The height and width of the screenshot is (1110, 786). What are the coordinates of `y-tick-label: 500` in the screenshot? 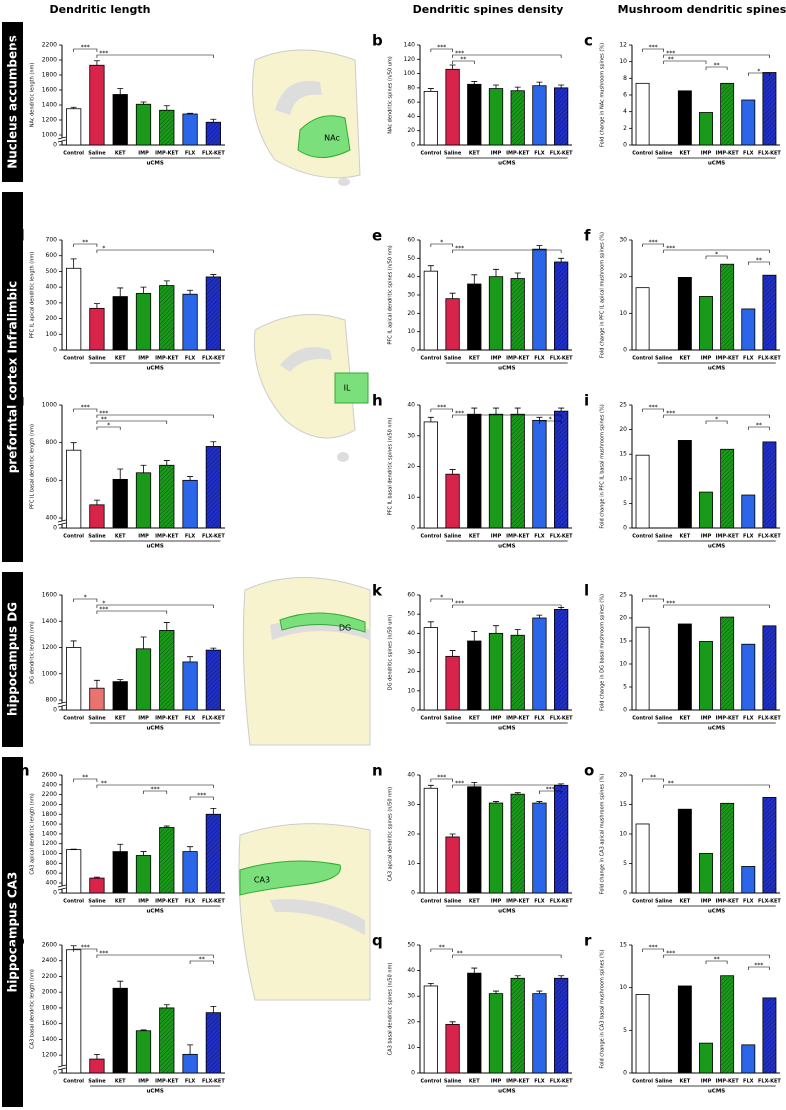 It's located at (52, 271).